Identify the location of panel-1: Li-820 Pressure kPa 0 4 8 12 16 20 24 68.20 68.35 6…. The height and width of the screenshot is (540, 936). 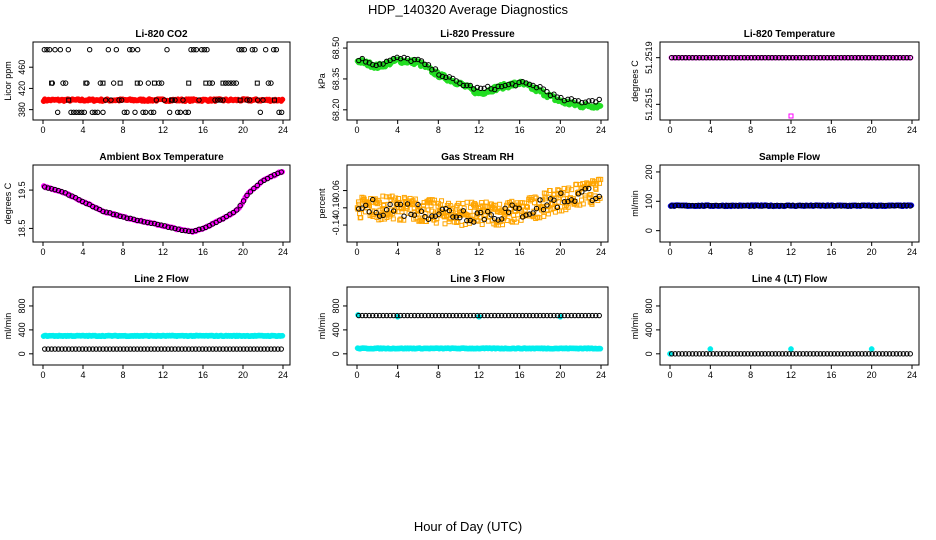
(463, 82).